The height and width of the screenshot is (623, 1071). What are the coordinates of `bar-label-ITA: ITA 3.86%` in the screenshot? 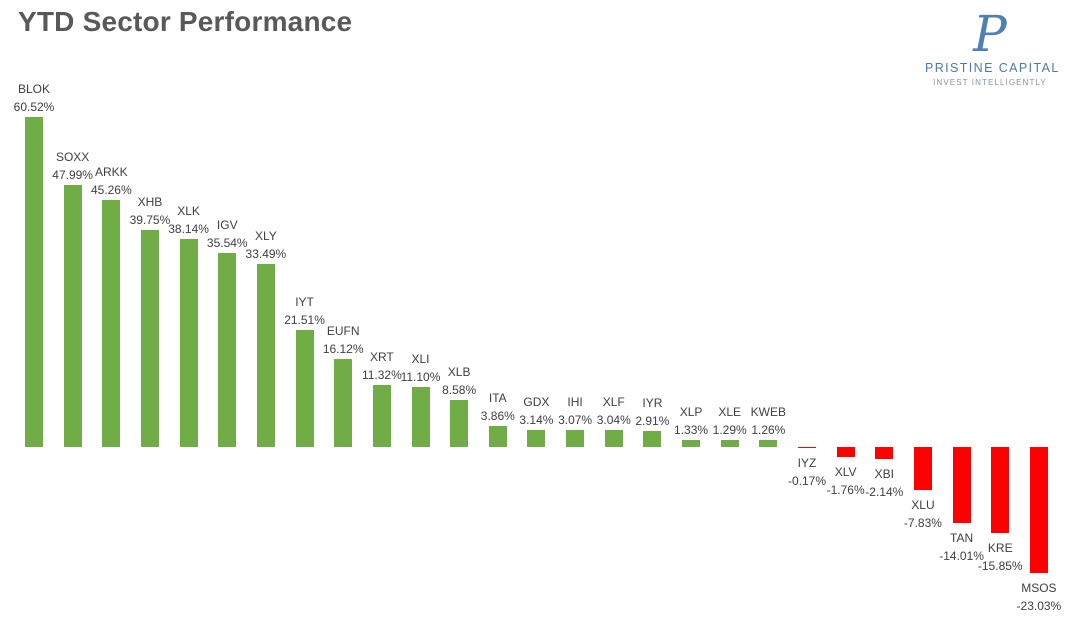 It's located at (498, 407).